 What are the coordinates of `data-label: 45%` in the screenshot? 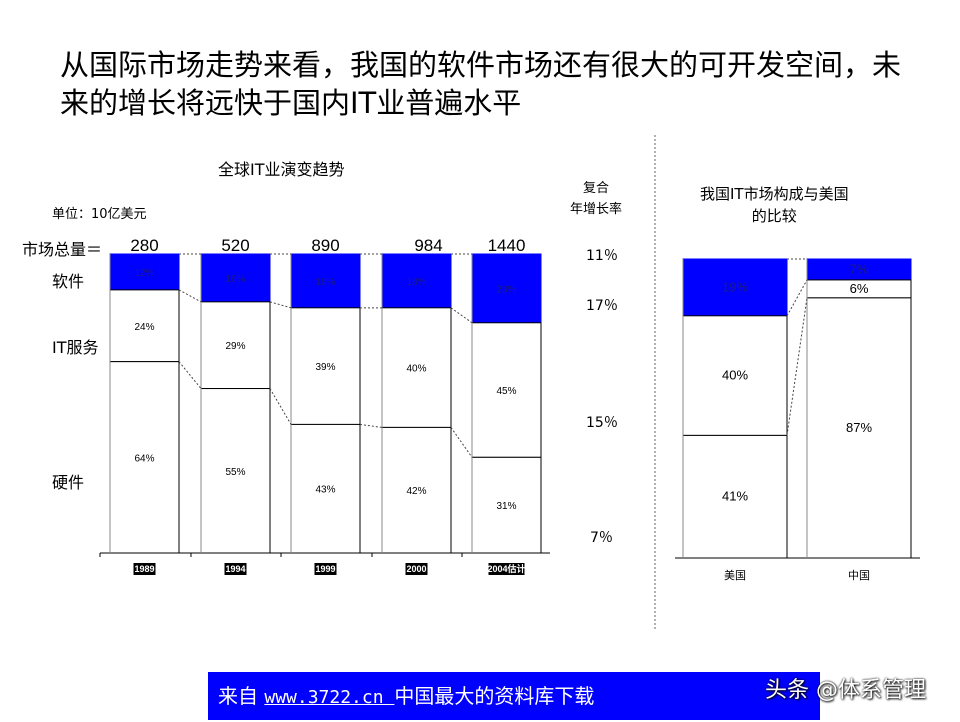 It's located at (506, 391).